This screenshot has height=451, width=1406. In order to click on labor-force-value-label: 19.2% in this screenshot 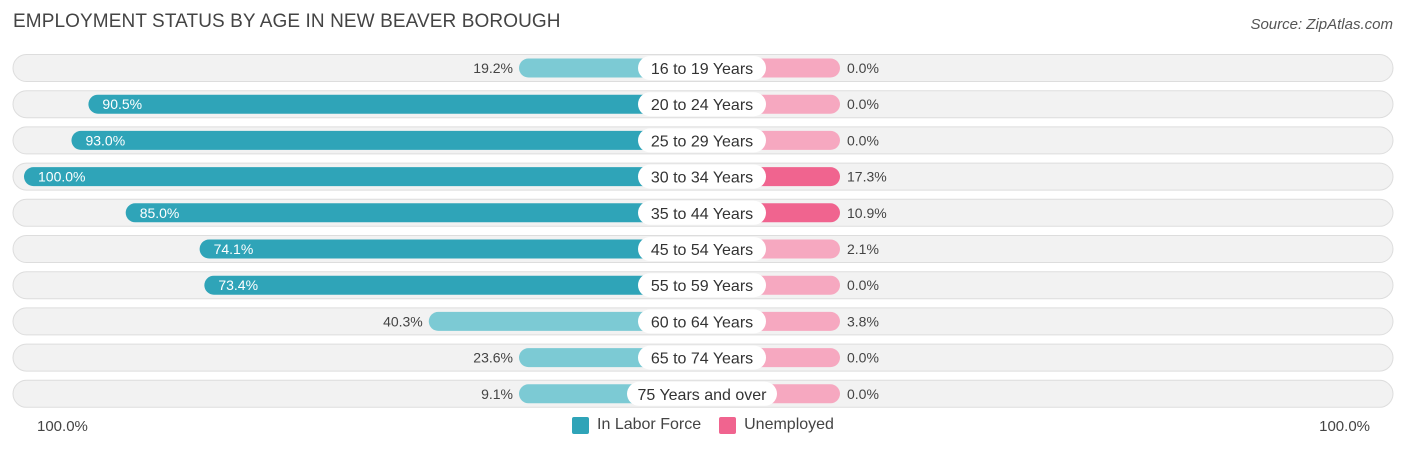, I will do `click(493, 68)`.